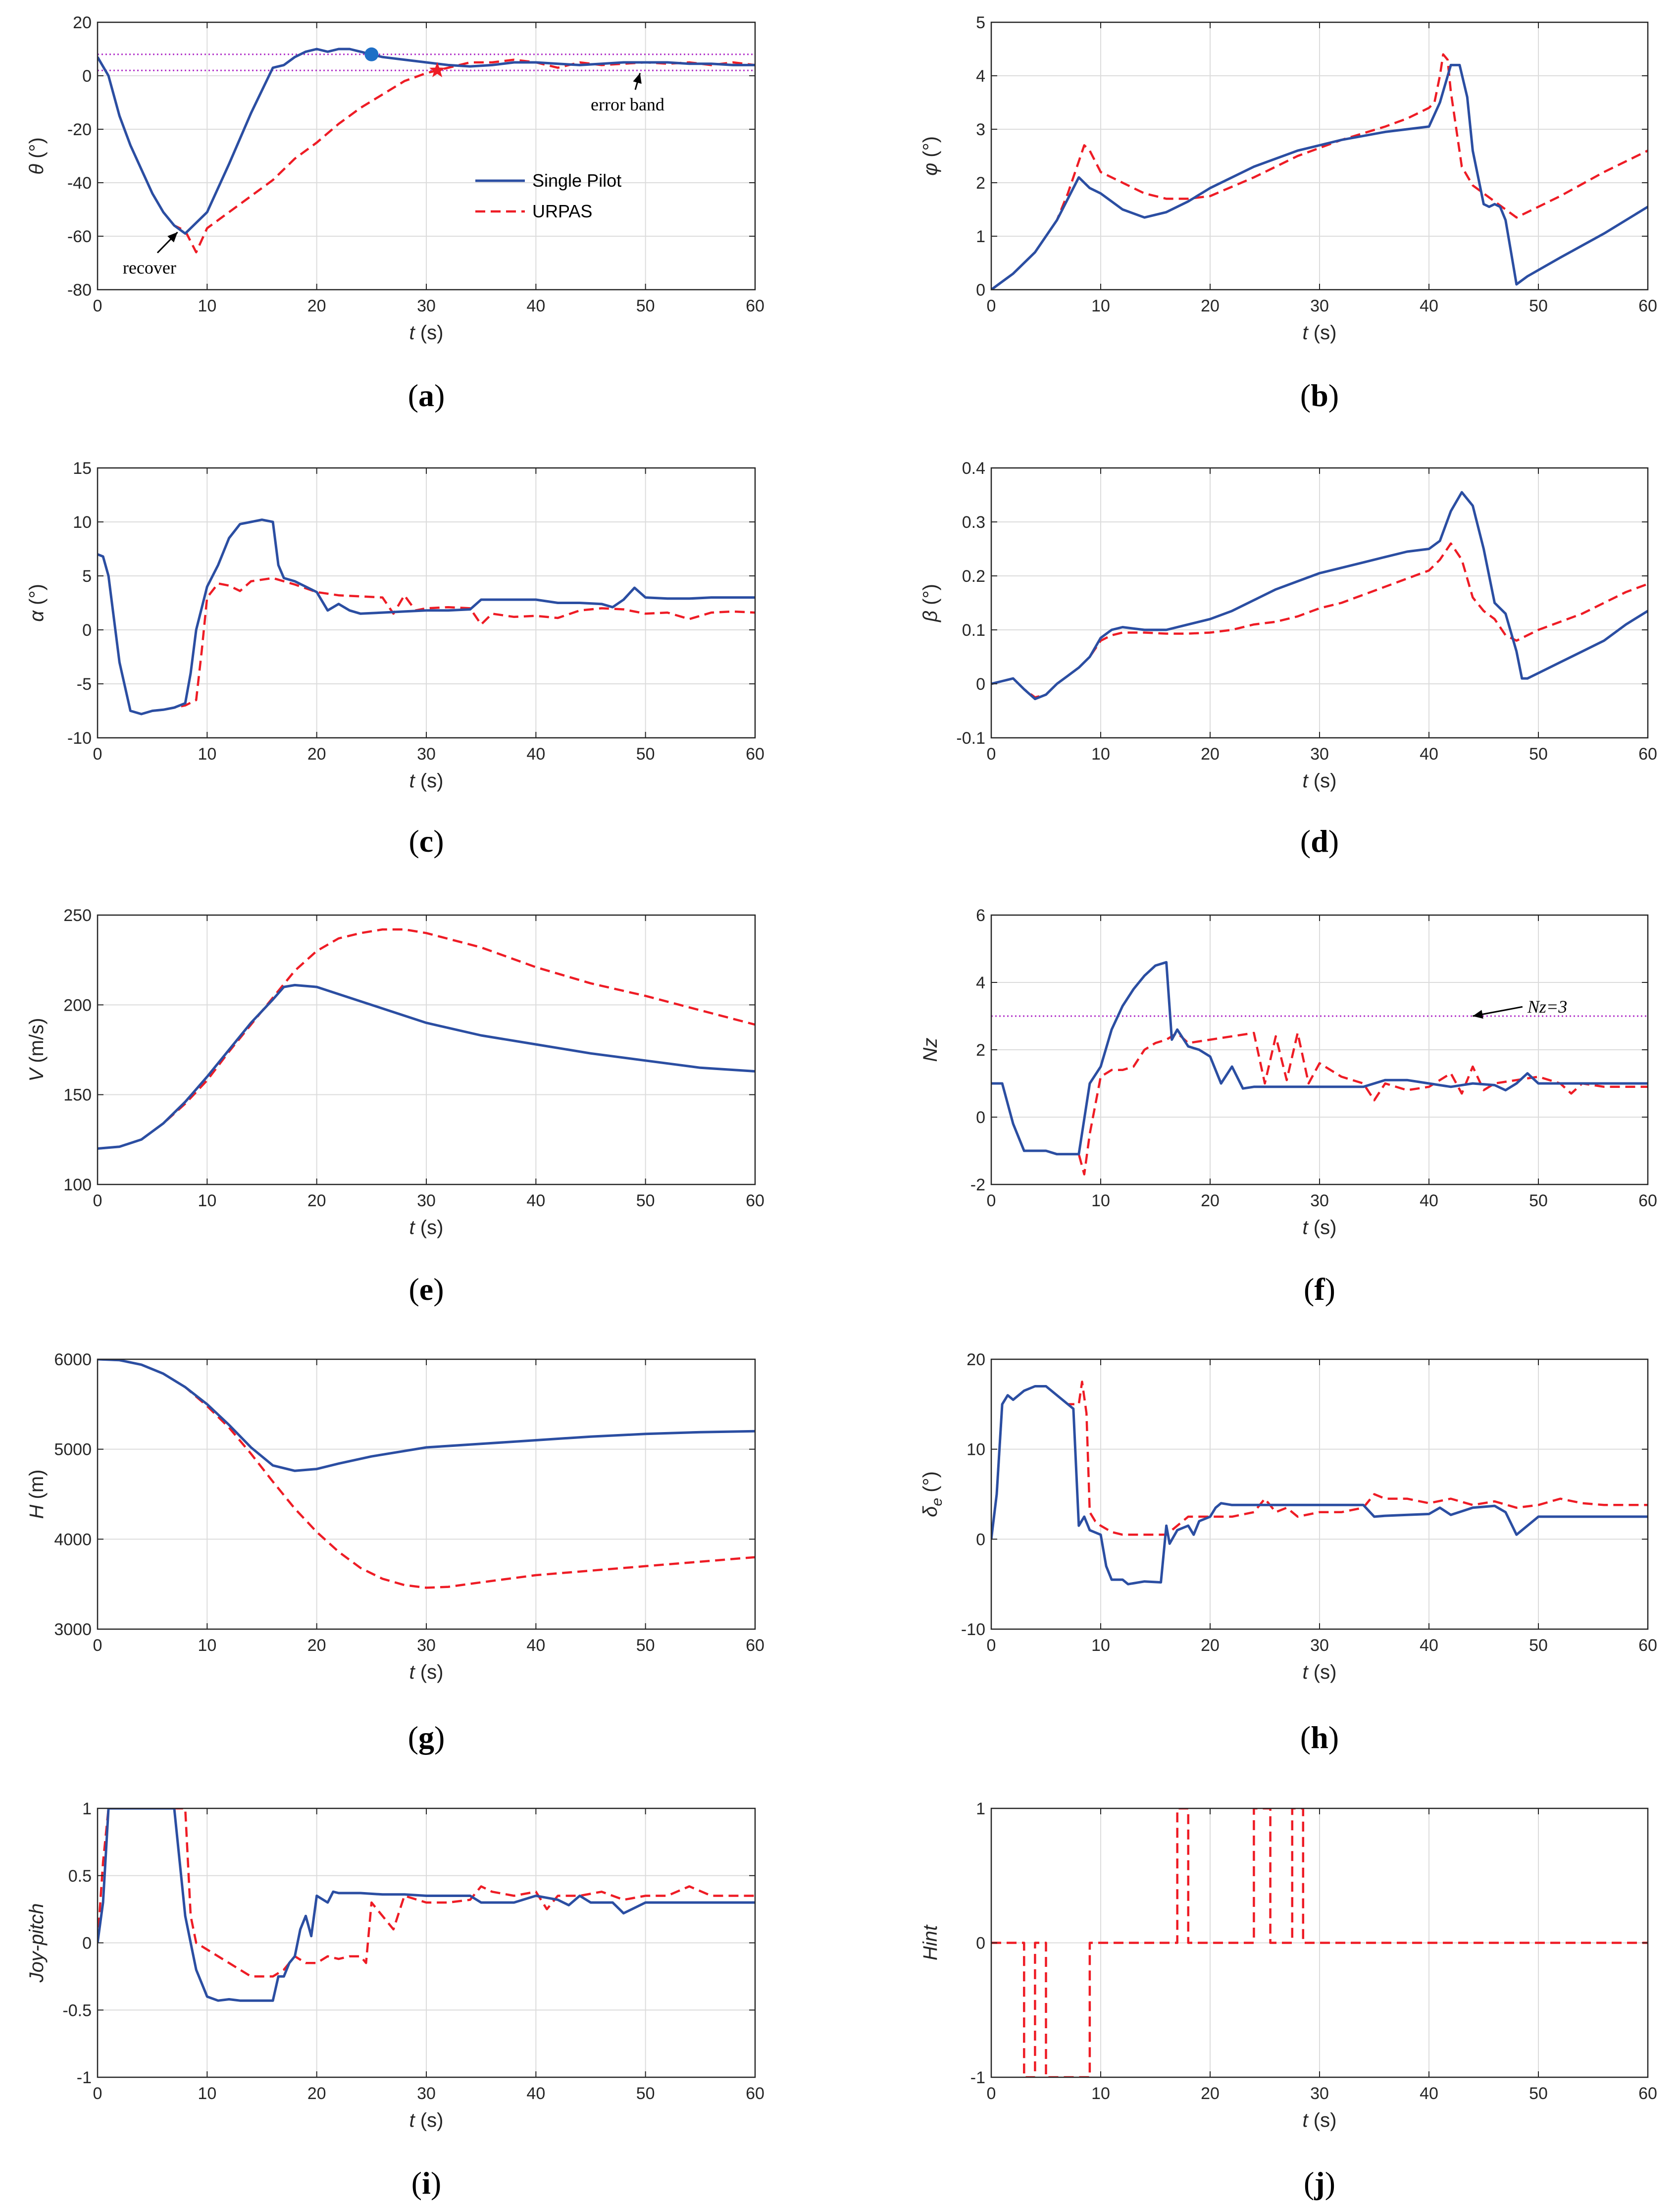 The image size is (1680, 2207). I want to click on y-tick-label: 150, so click(78, 1095).